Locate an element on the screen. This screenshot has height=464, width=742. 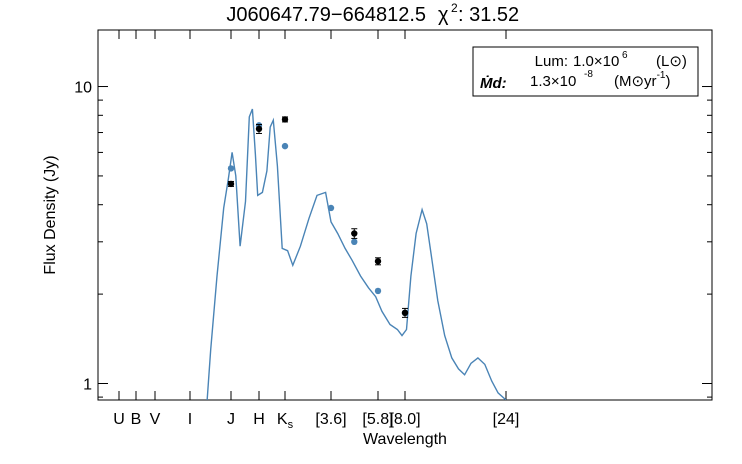
x-band-label: [3.6] is located at coordinates (330, 419).